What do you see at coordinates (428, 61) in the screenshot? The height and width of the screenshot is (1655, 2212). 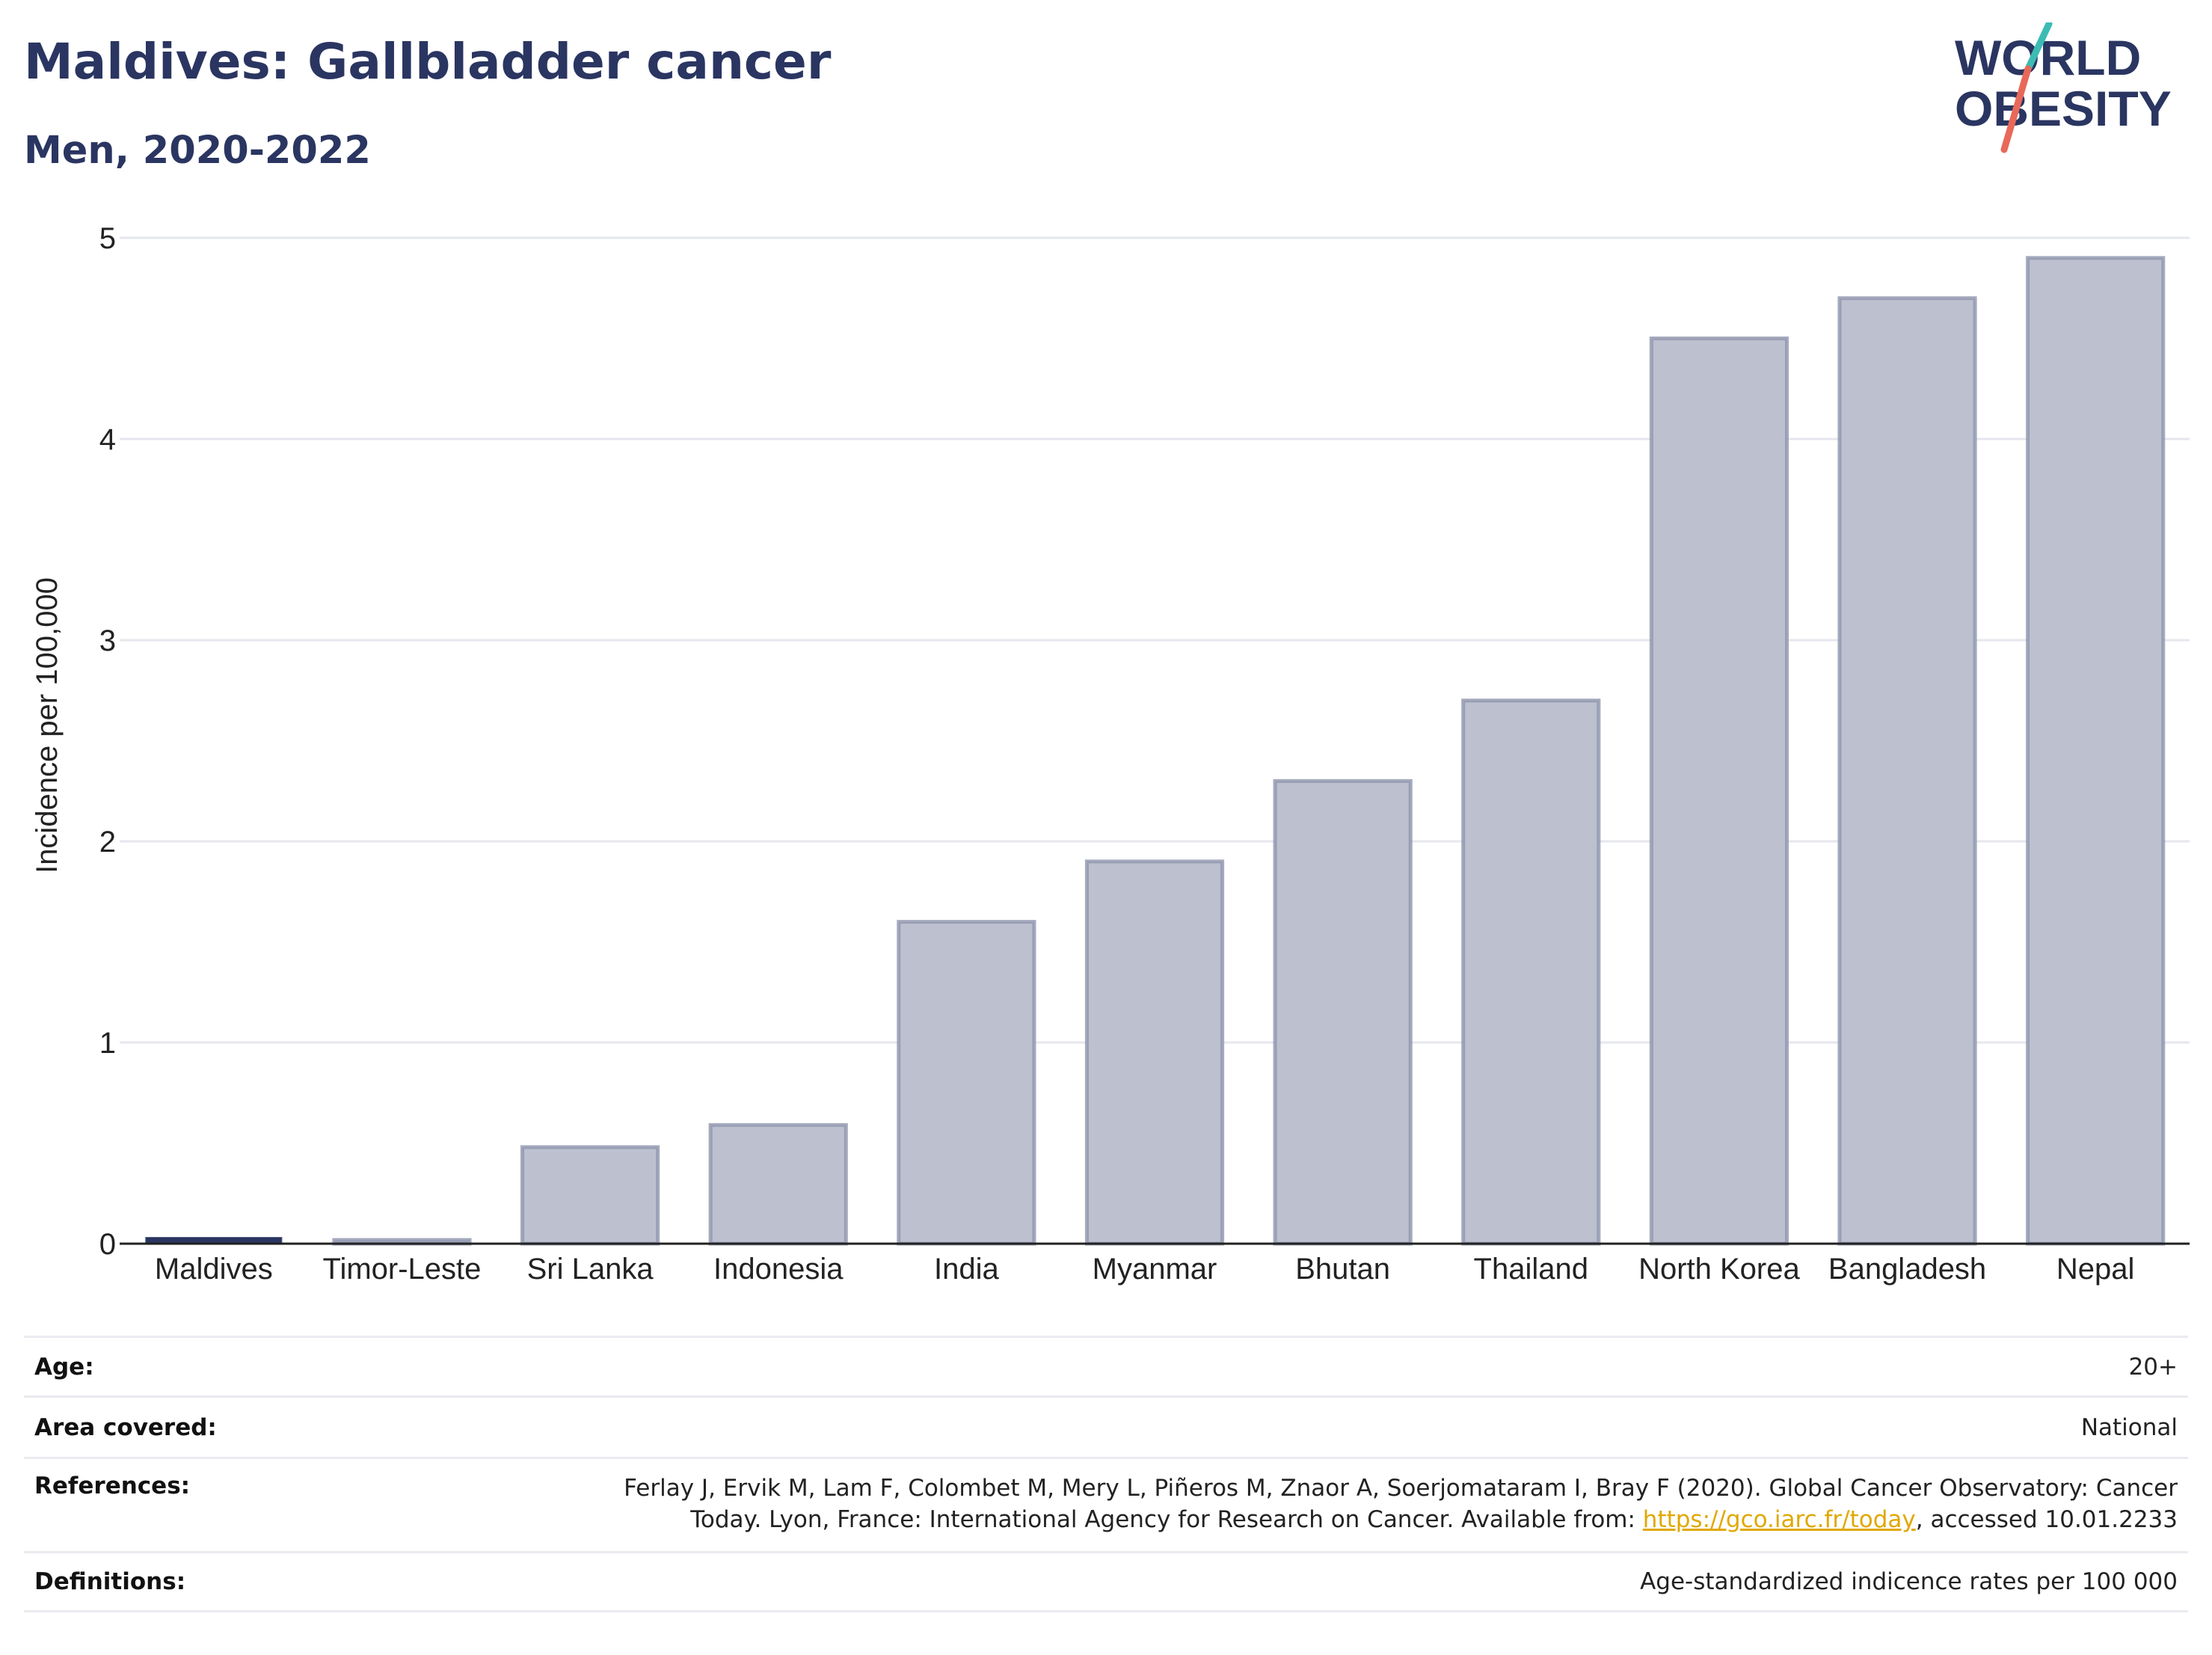 I see `chart-title: Maldives: Gallbladder cancer` at bounding box center [428, 61].